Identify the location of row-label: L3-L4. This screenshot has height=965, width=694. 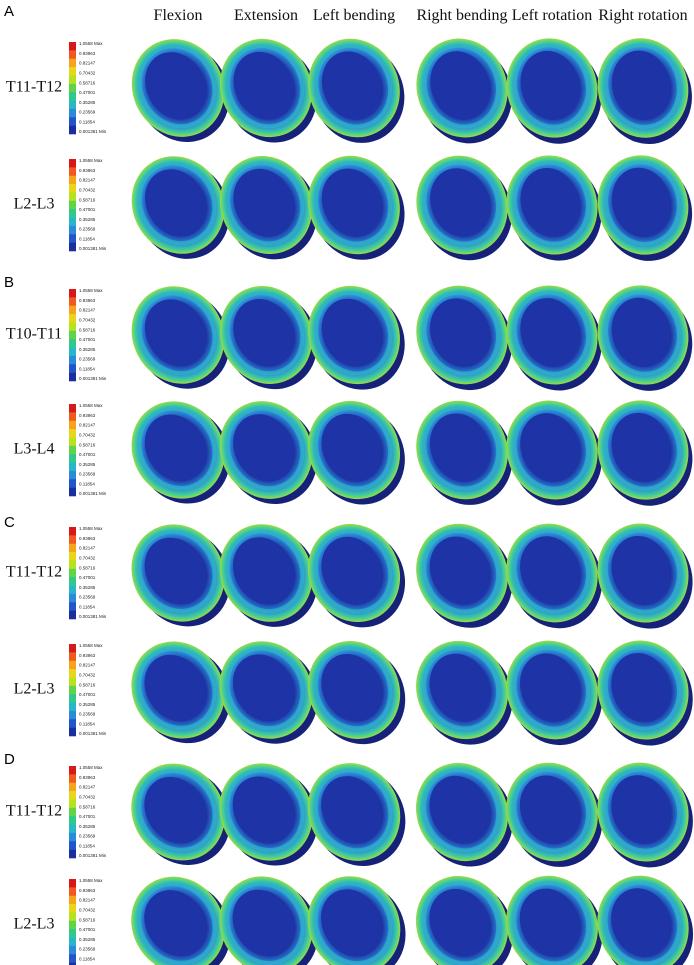
(34, 449).